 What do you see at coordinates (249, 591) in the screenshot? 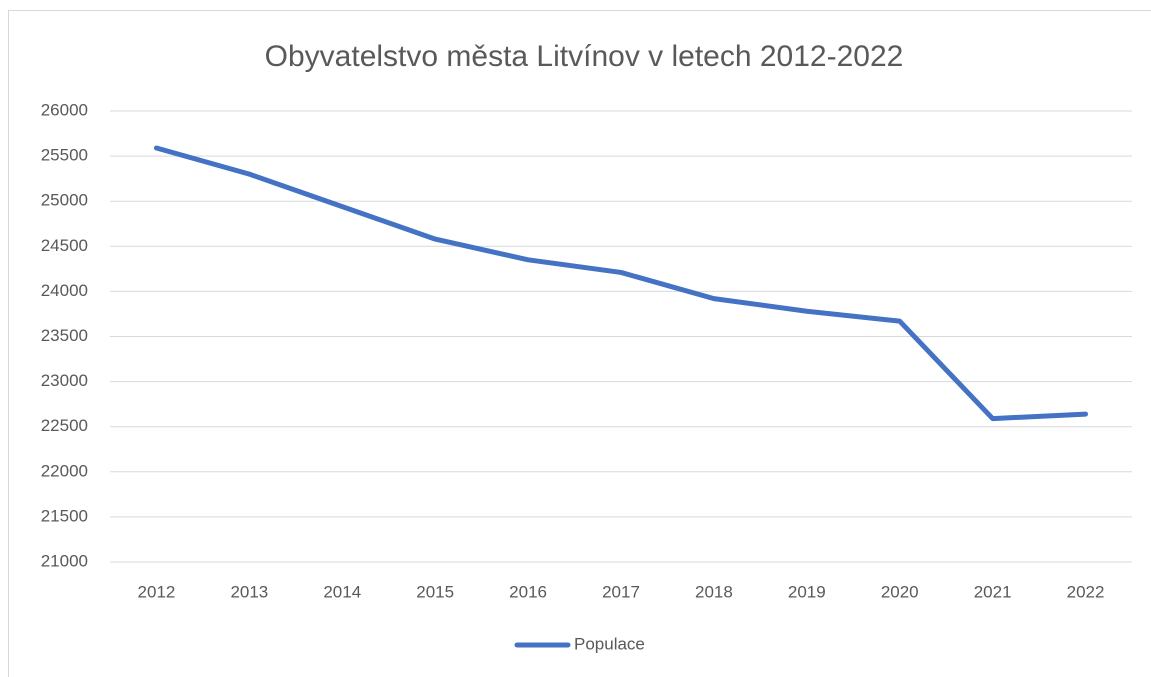
I see `x-tick-label: 2013` at bounding box center [249, 591].